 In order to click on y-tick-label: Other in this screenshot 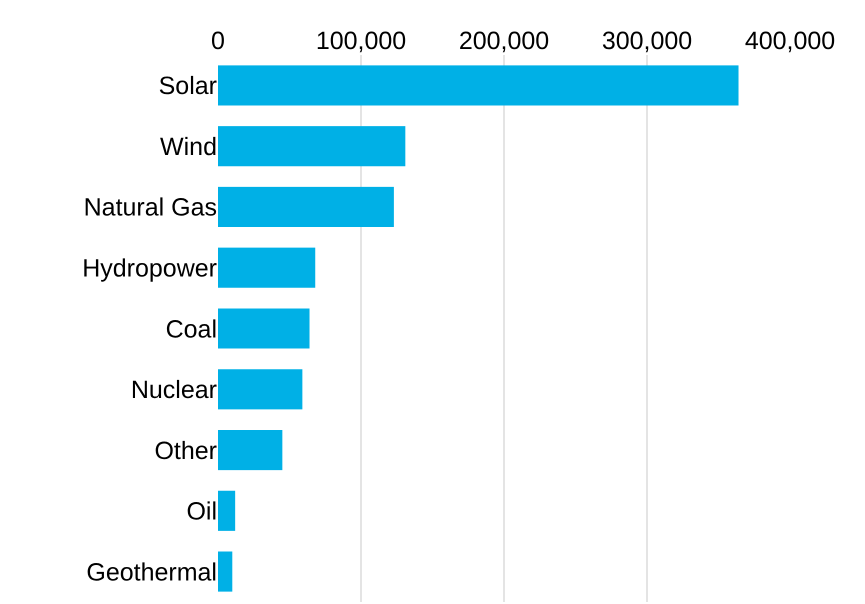, I will do `click(185, 450)`.